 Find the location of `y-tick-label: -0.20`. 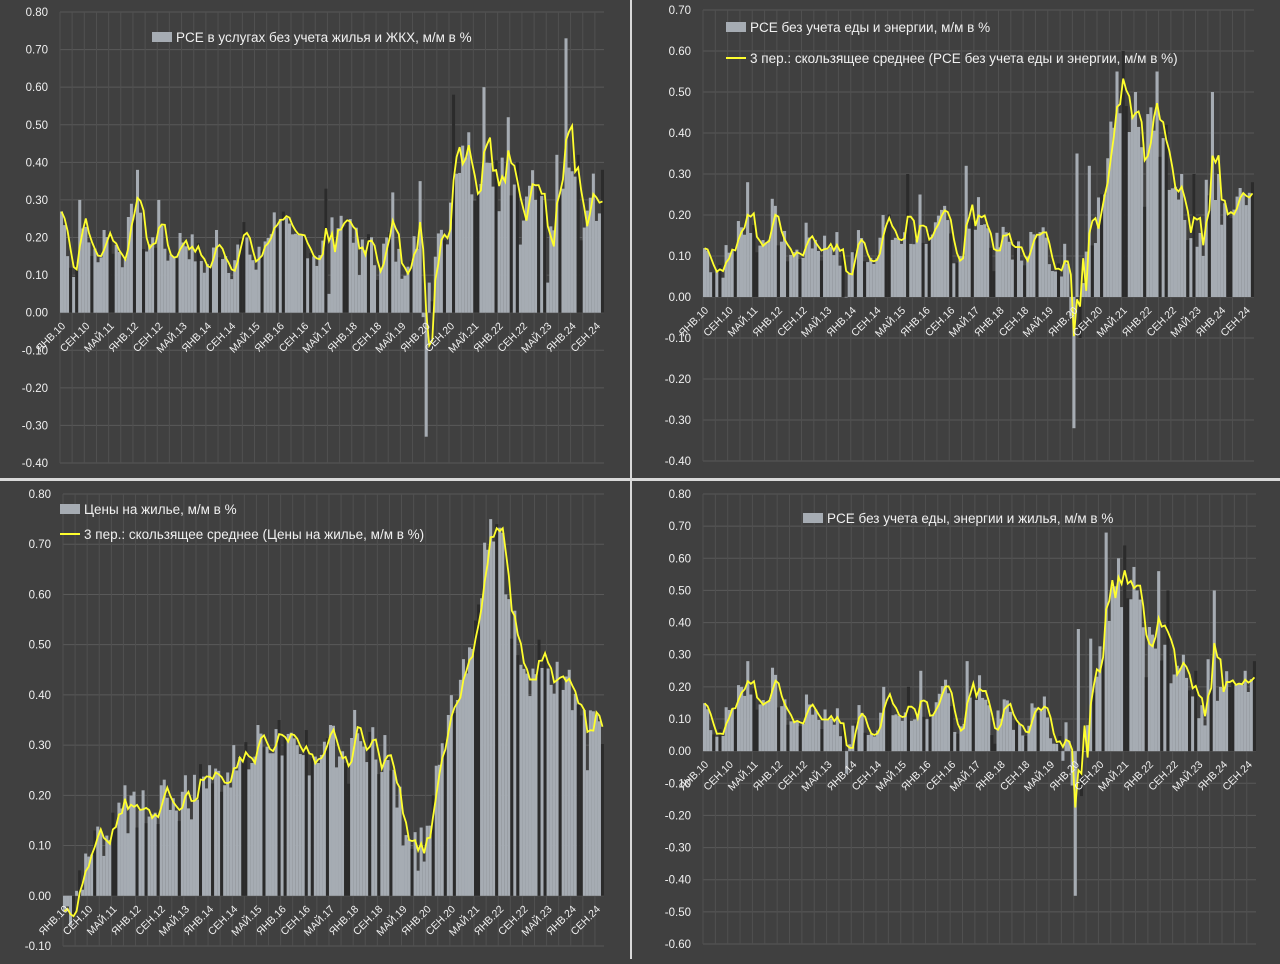

y-tick-label: -0.20 is located at coordinates (678, 816).